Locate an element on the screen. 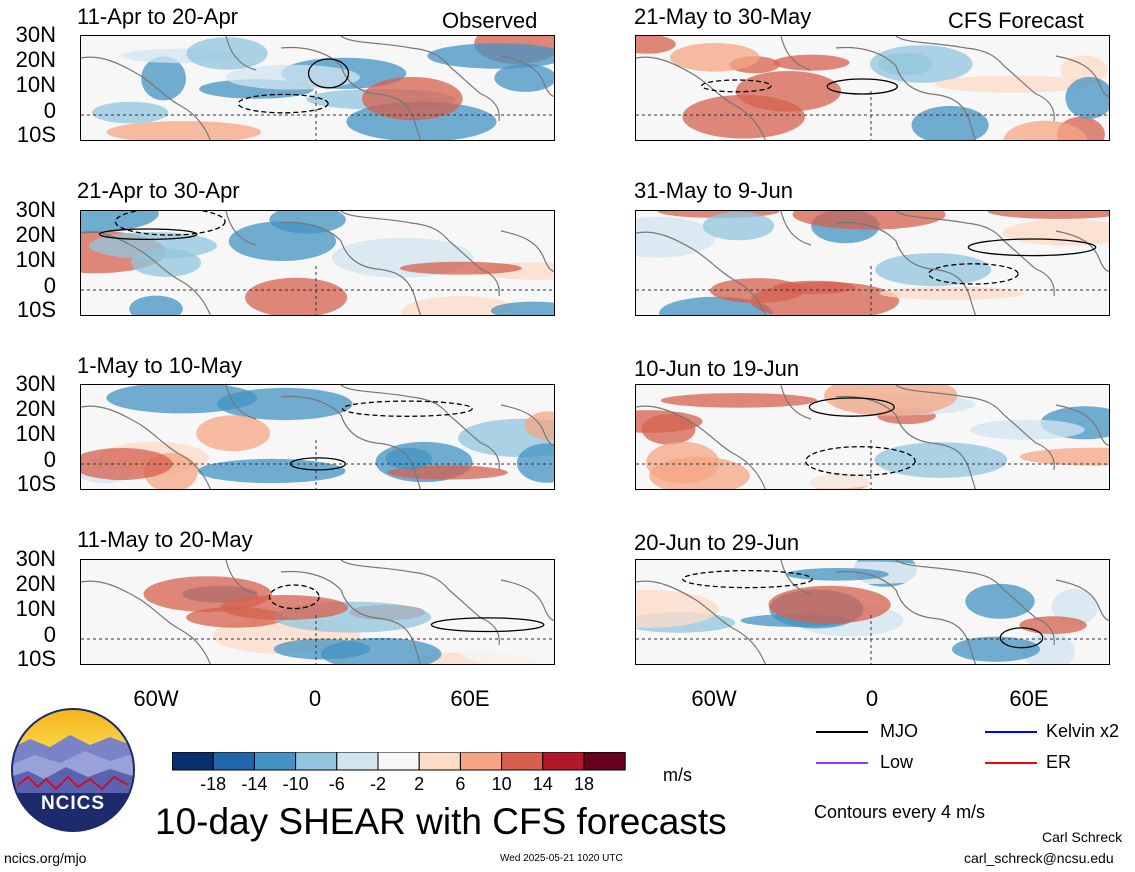  map-frame-p7 is located at coordinates (872, 437).